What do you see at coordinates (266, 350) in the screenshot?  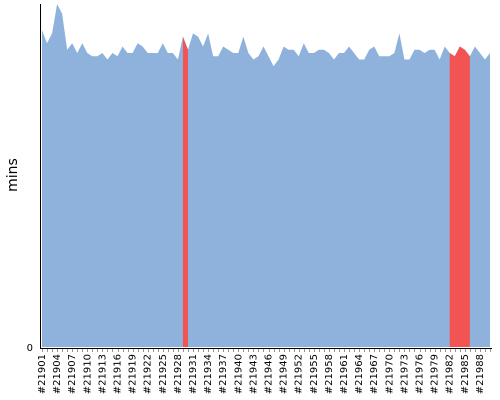 I see `x-axis-ticks` at bounding box center [266, 350].